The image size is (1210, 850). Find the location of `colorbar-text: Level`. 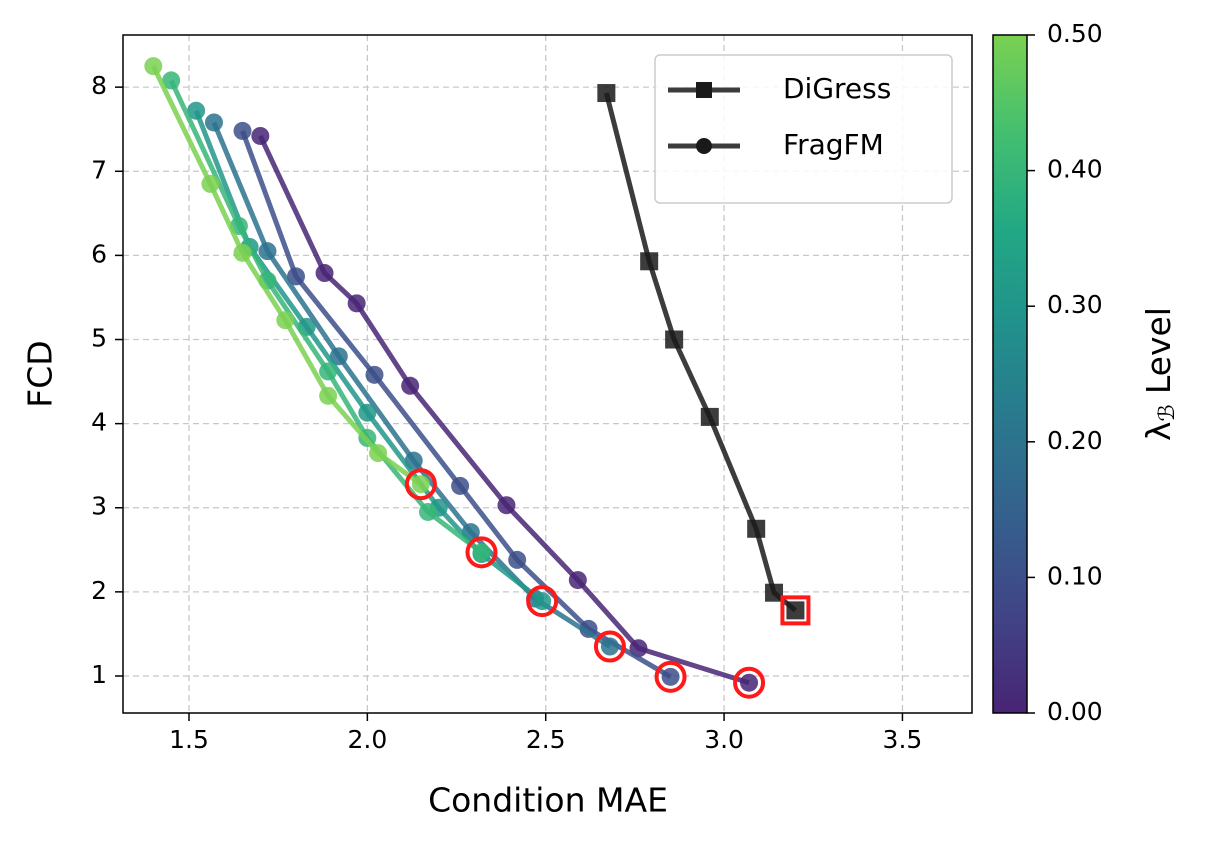

colorbar-text: Level is located at coordinates (1158, 350).